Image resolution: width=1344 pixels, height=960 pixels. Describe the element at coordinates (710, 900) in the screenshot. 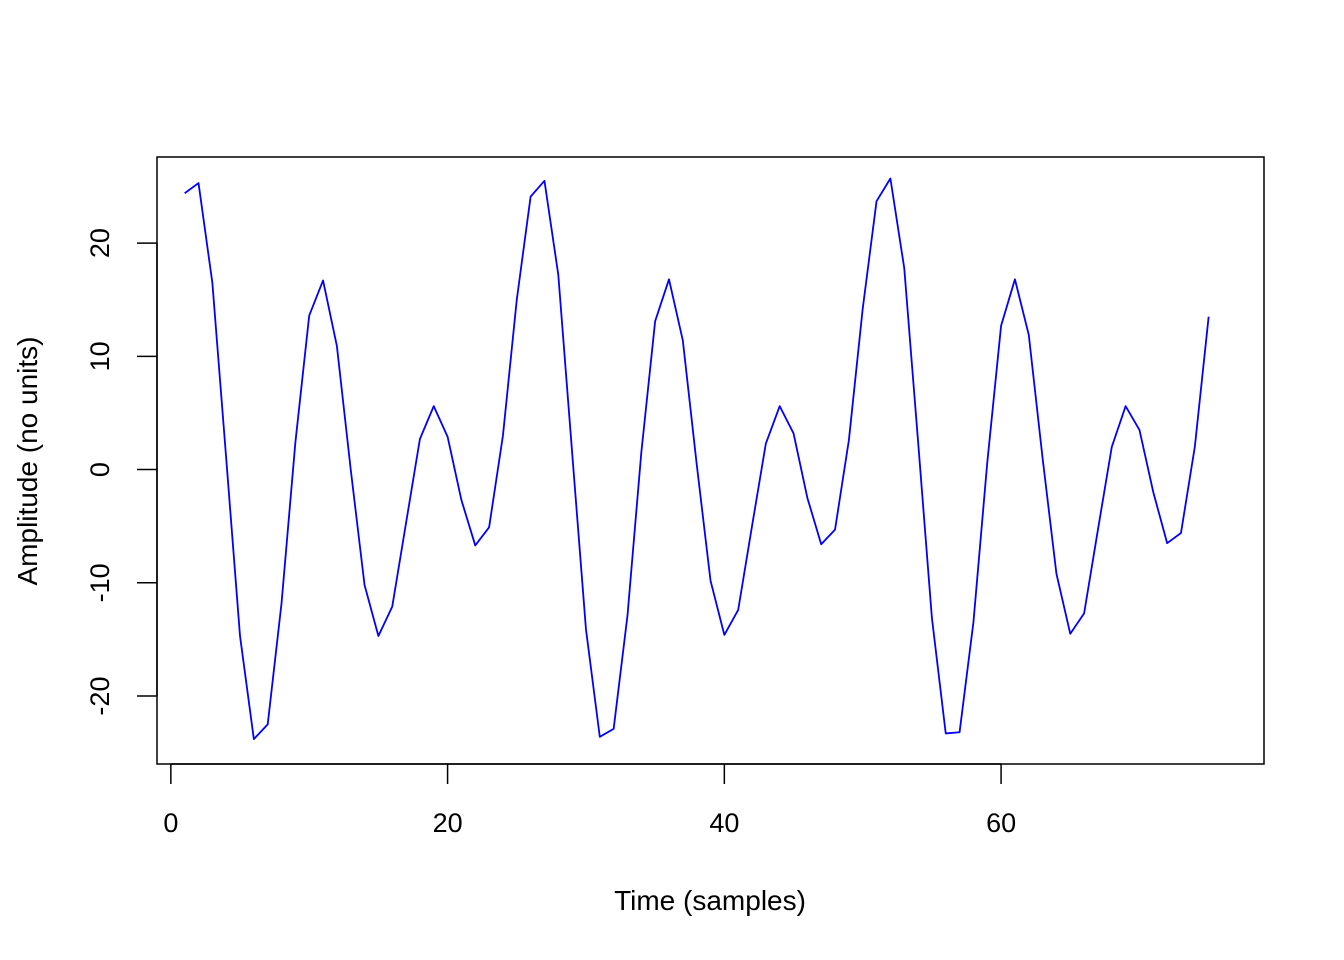

I see `x-axis-title: Time (samples)` at that location.